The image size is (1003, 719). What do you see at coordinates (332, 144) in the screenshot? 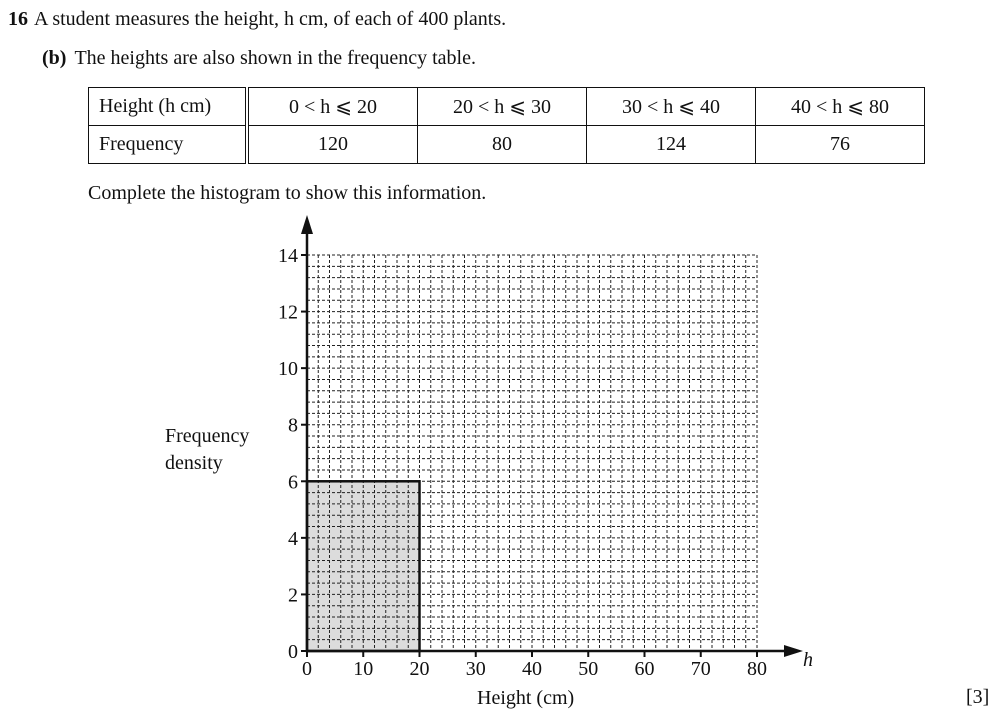
I see `table-cell: 120` at bounding box center [332, 144].